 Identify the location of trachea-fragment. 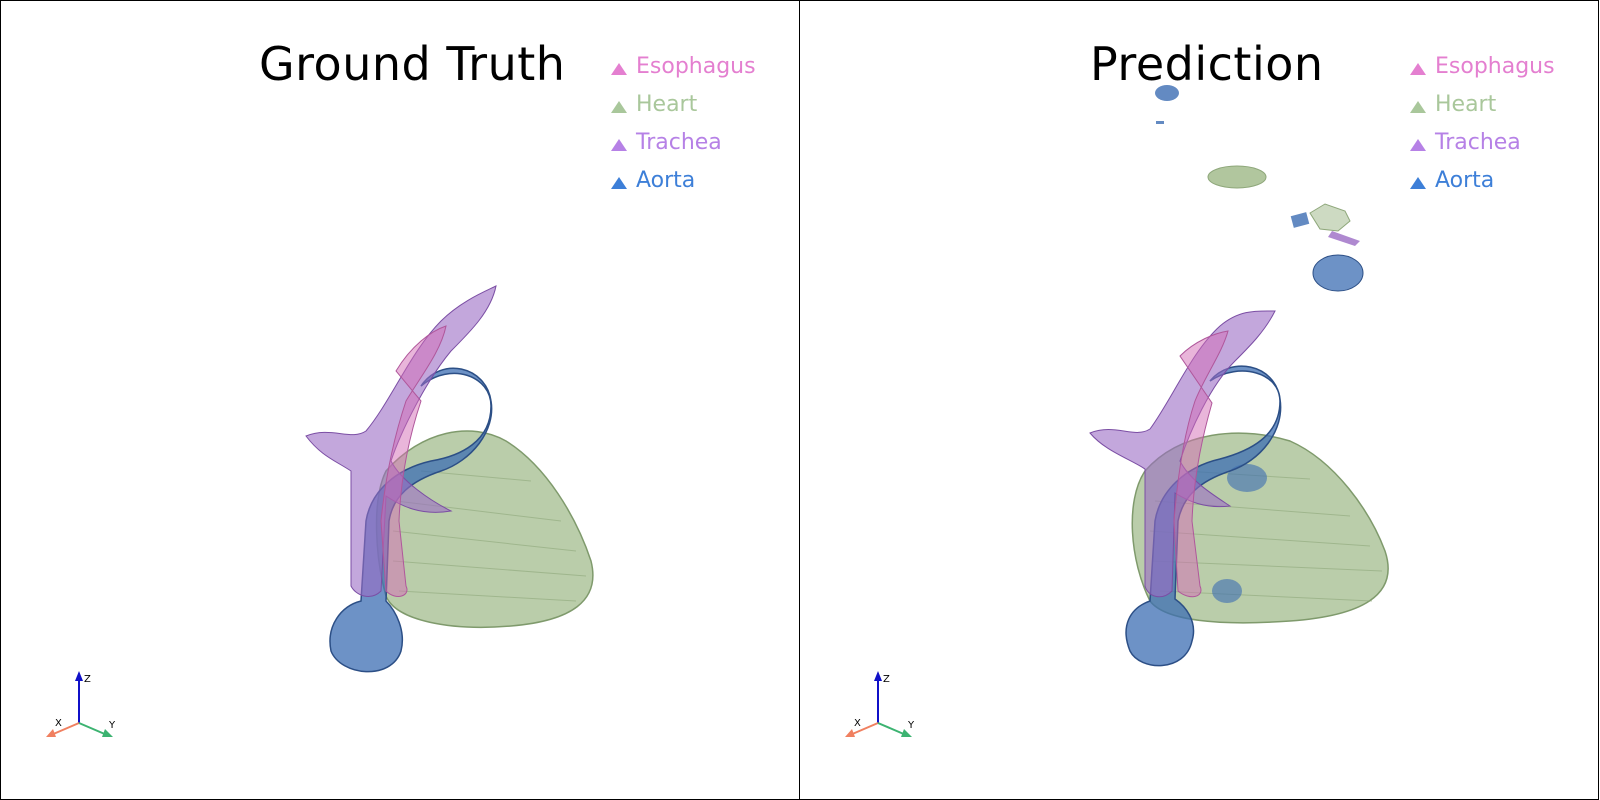
(1344, 238).